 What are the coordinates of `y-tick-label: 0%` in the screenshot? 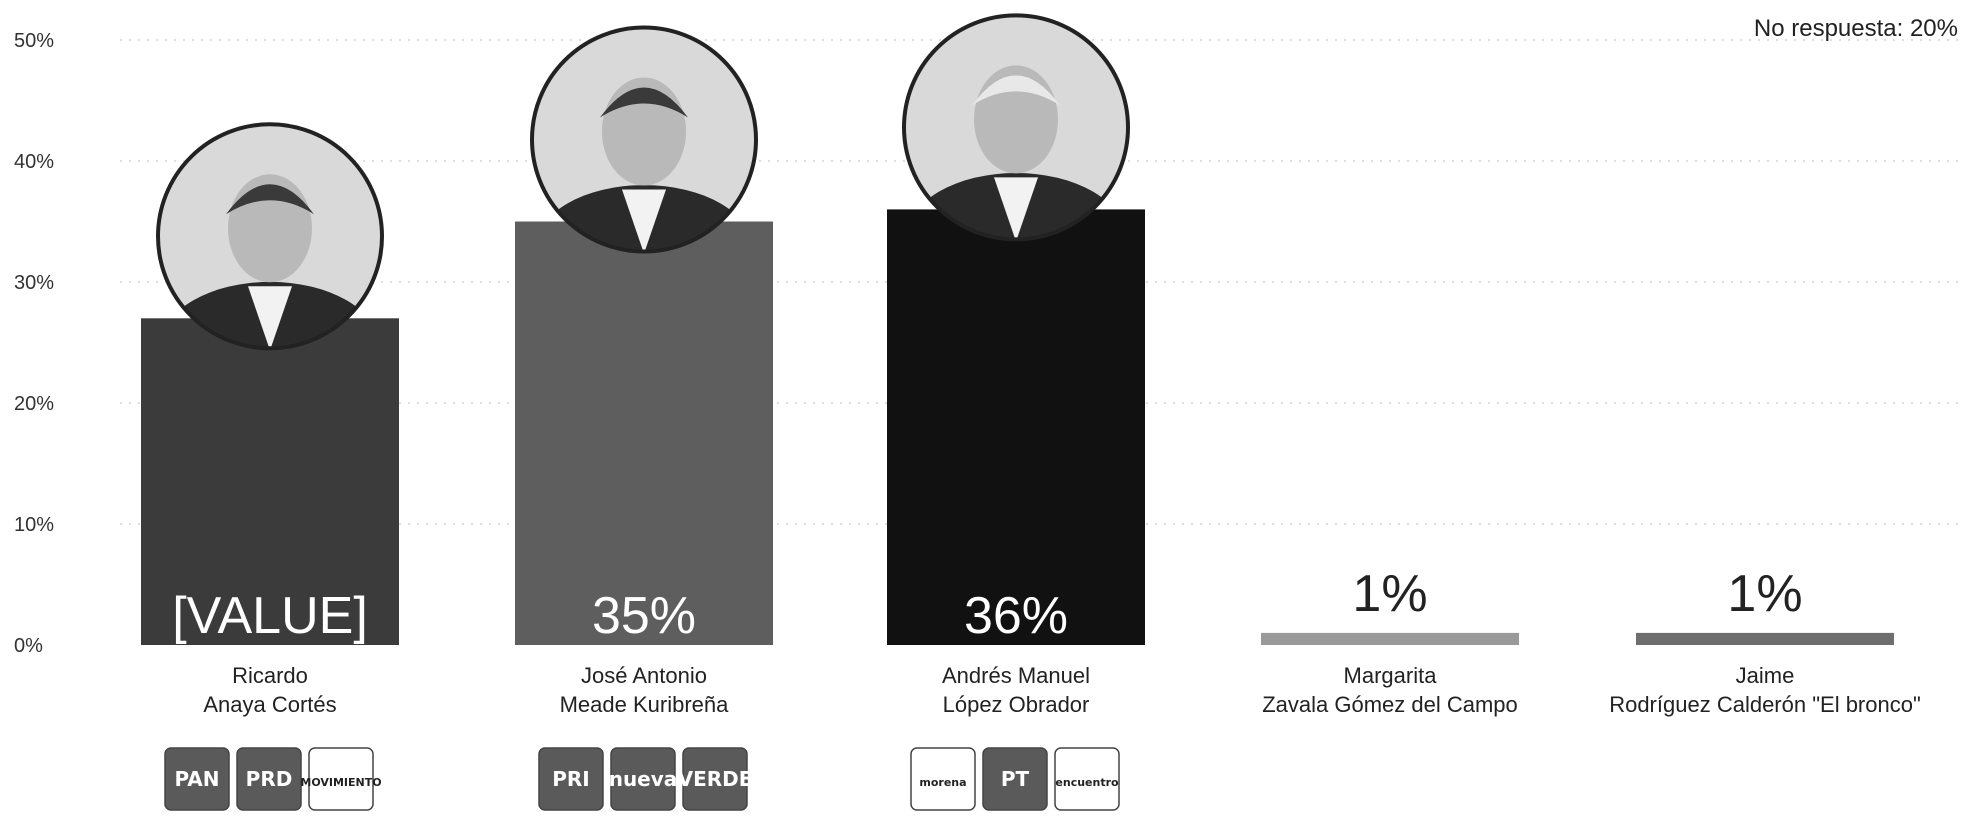 It's located at (28, 646).